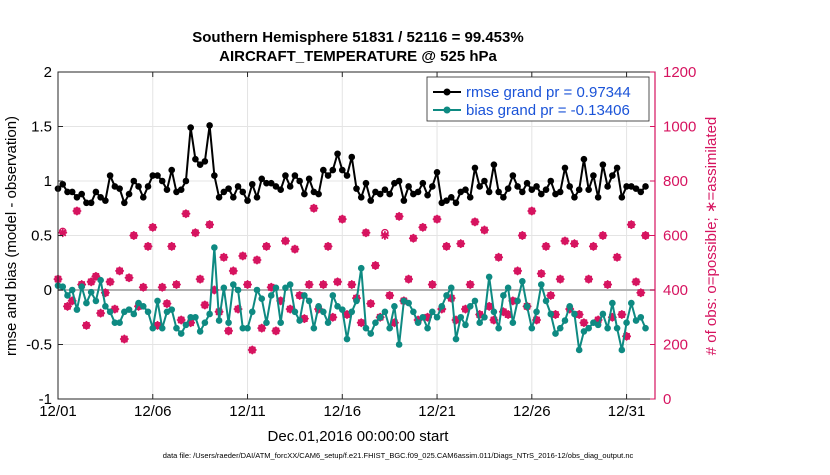 This screenshot has width=830, height=475. What do you see at coordinates (358, 56) in the screenshot?
I see `chart-subtitle: AIRCRAFT_TEMPERATURE @ 525 hPa` at bounding box center [358, 56].